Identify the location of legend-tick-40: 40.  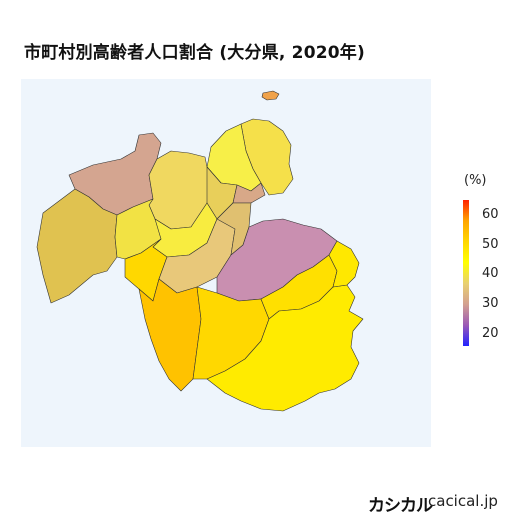
(490, 273).